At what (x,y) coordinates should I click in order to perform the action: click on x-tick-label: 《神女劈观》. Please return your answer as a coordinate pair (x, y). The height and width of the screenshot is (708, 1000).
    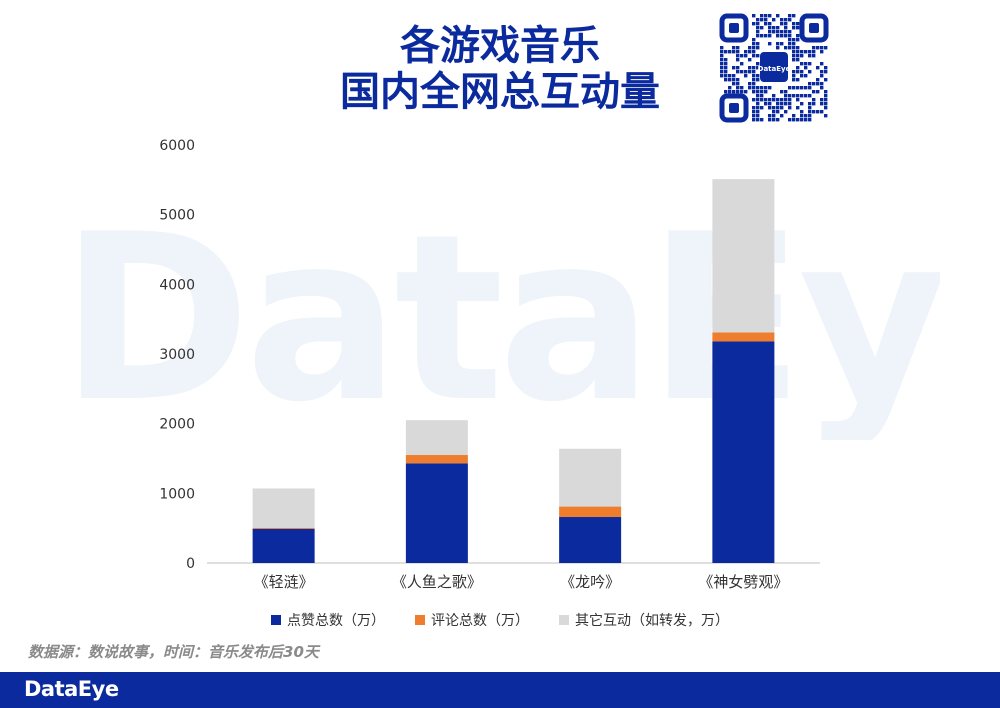
    Looking at the image, I should click on (743, 582).